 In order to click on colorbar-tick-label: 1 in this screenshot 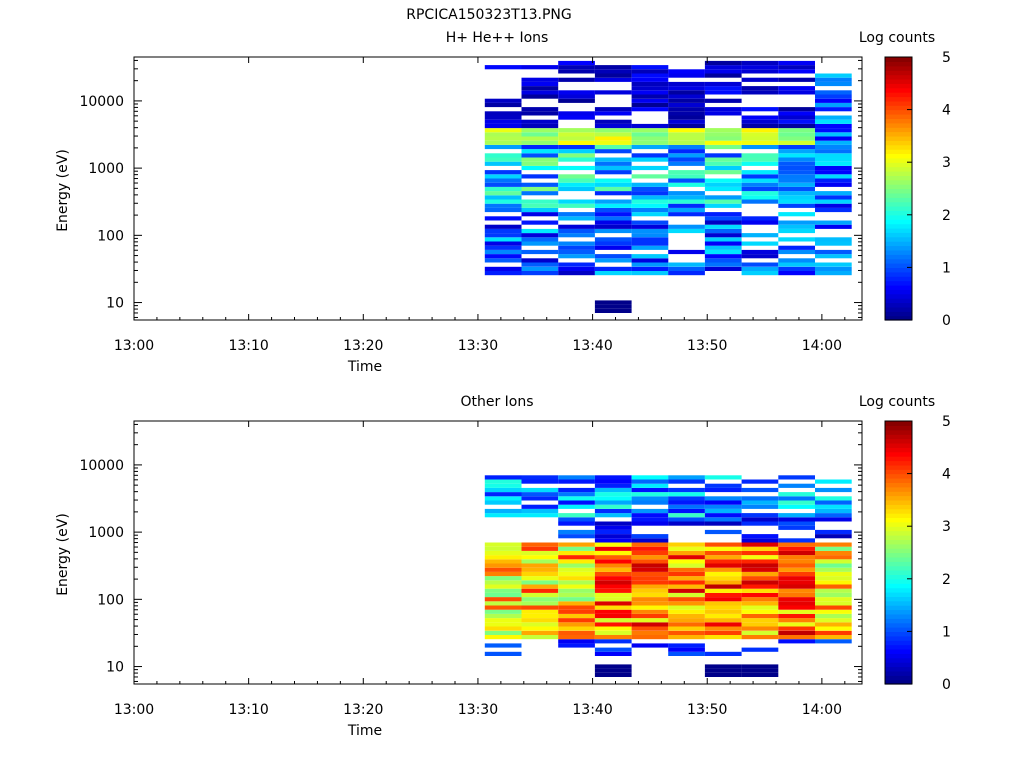, I will do `click(946, 268)`.